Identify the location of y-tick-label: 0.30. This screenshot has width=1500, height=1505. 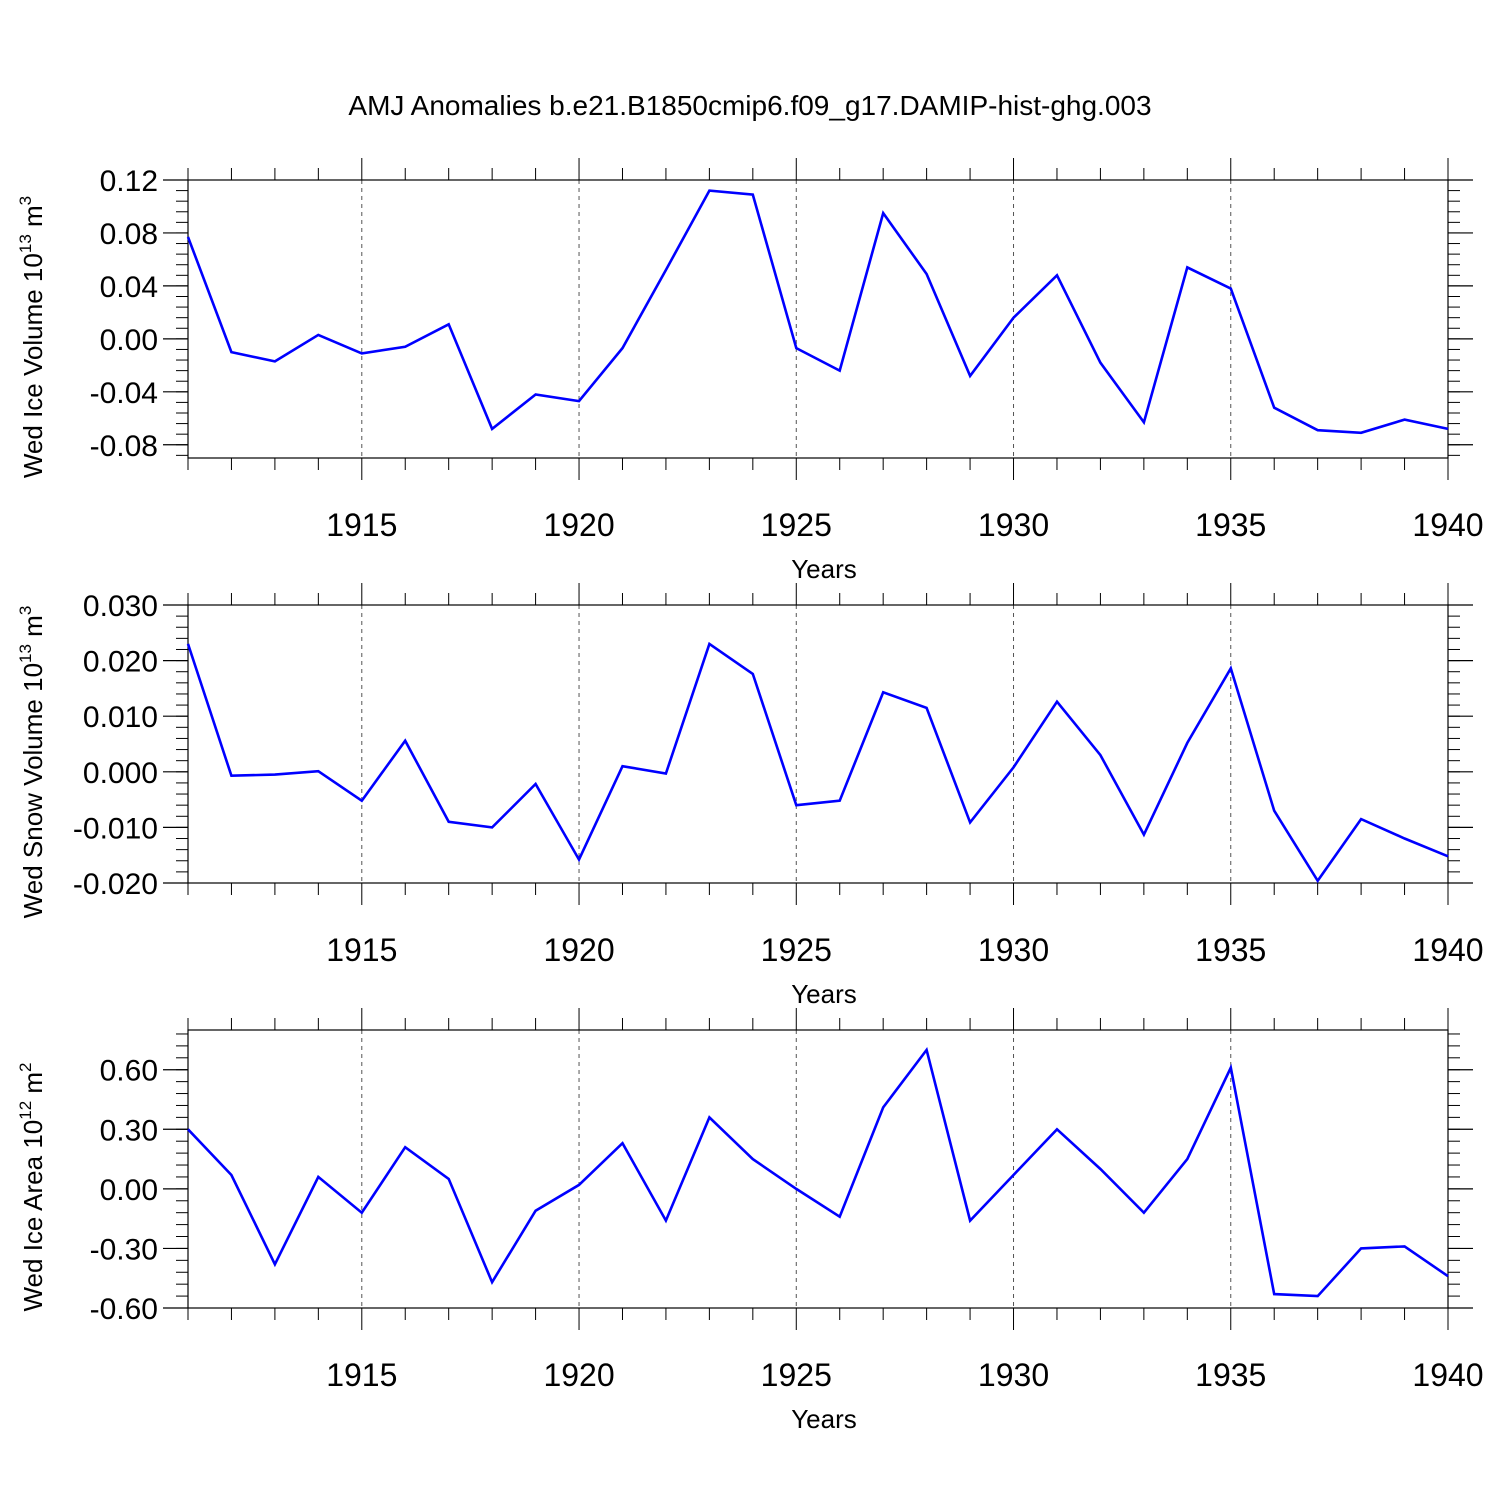
(129, 1130).